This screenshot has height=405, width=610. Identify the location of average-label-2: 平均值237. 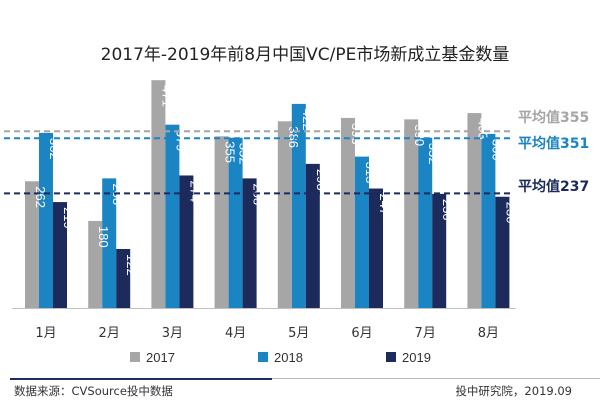
(553, 186).